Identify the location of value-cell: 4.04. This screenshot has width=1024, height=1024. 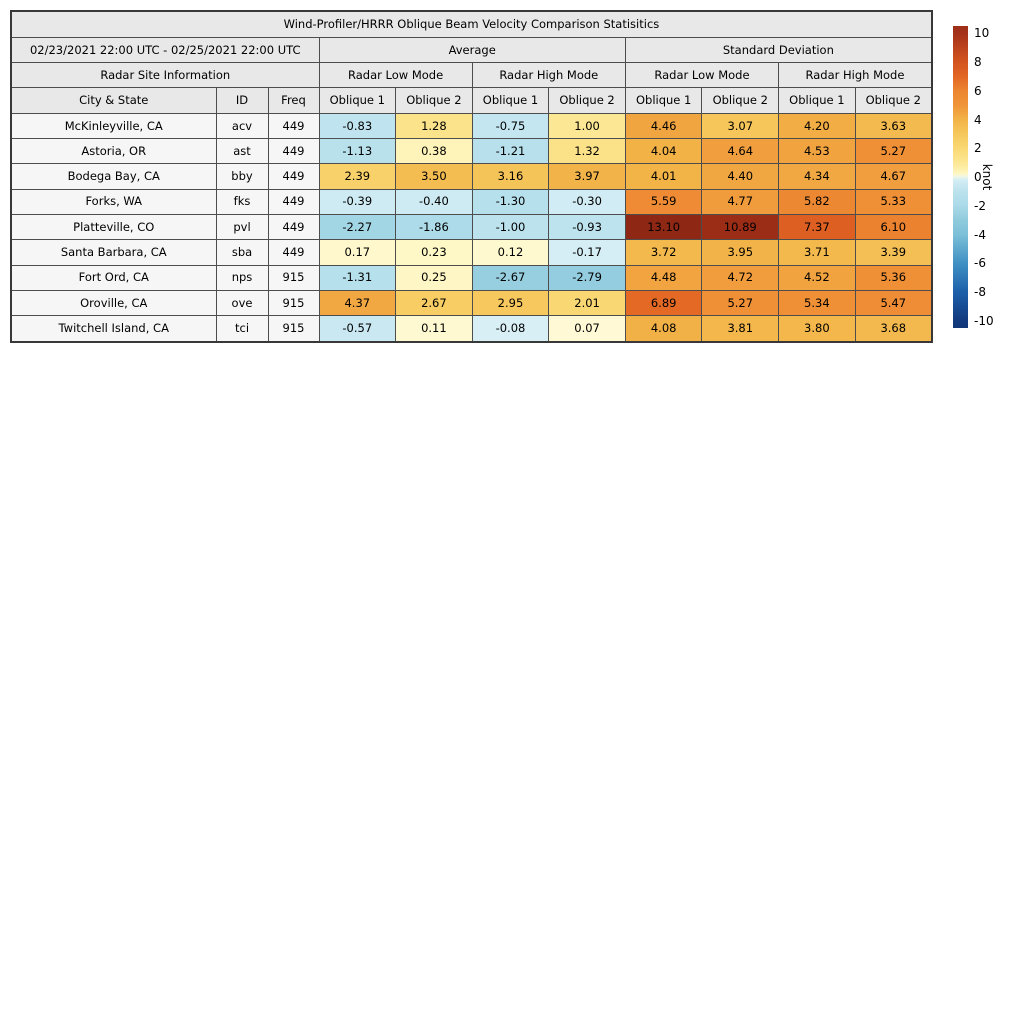
(663, 151).